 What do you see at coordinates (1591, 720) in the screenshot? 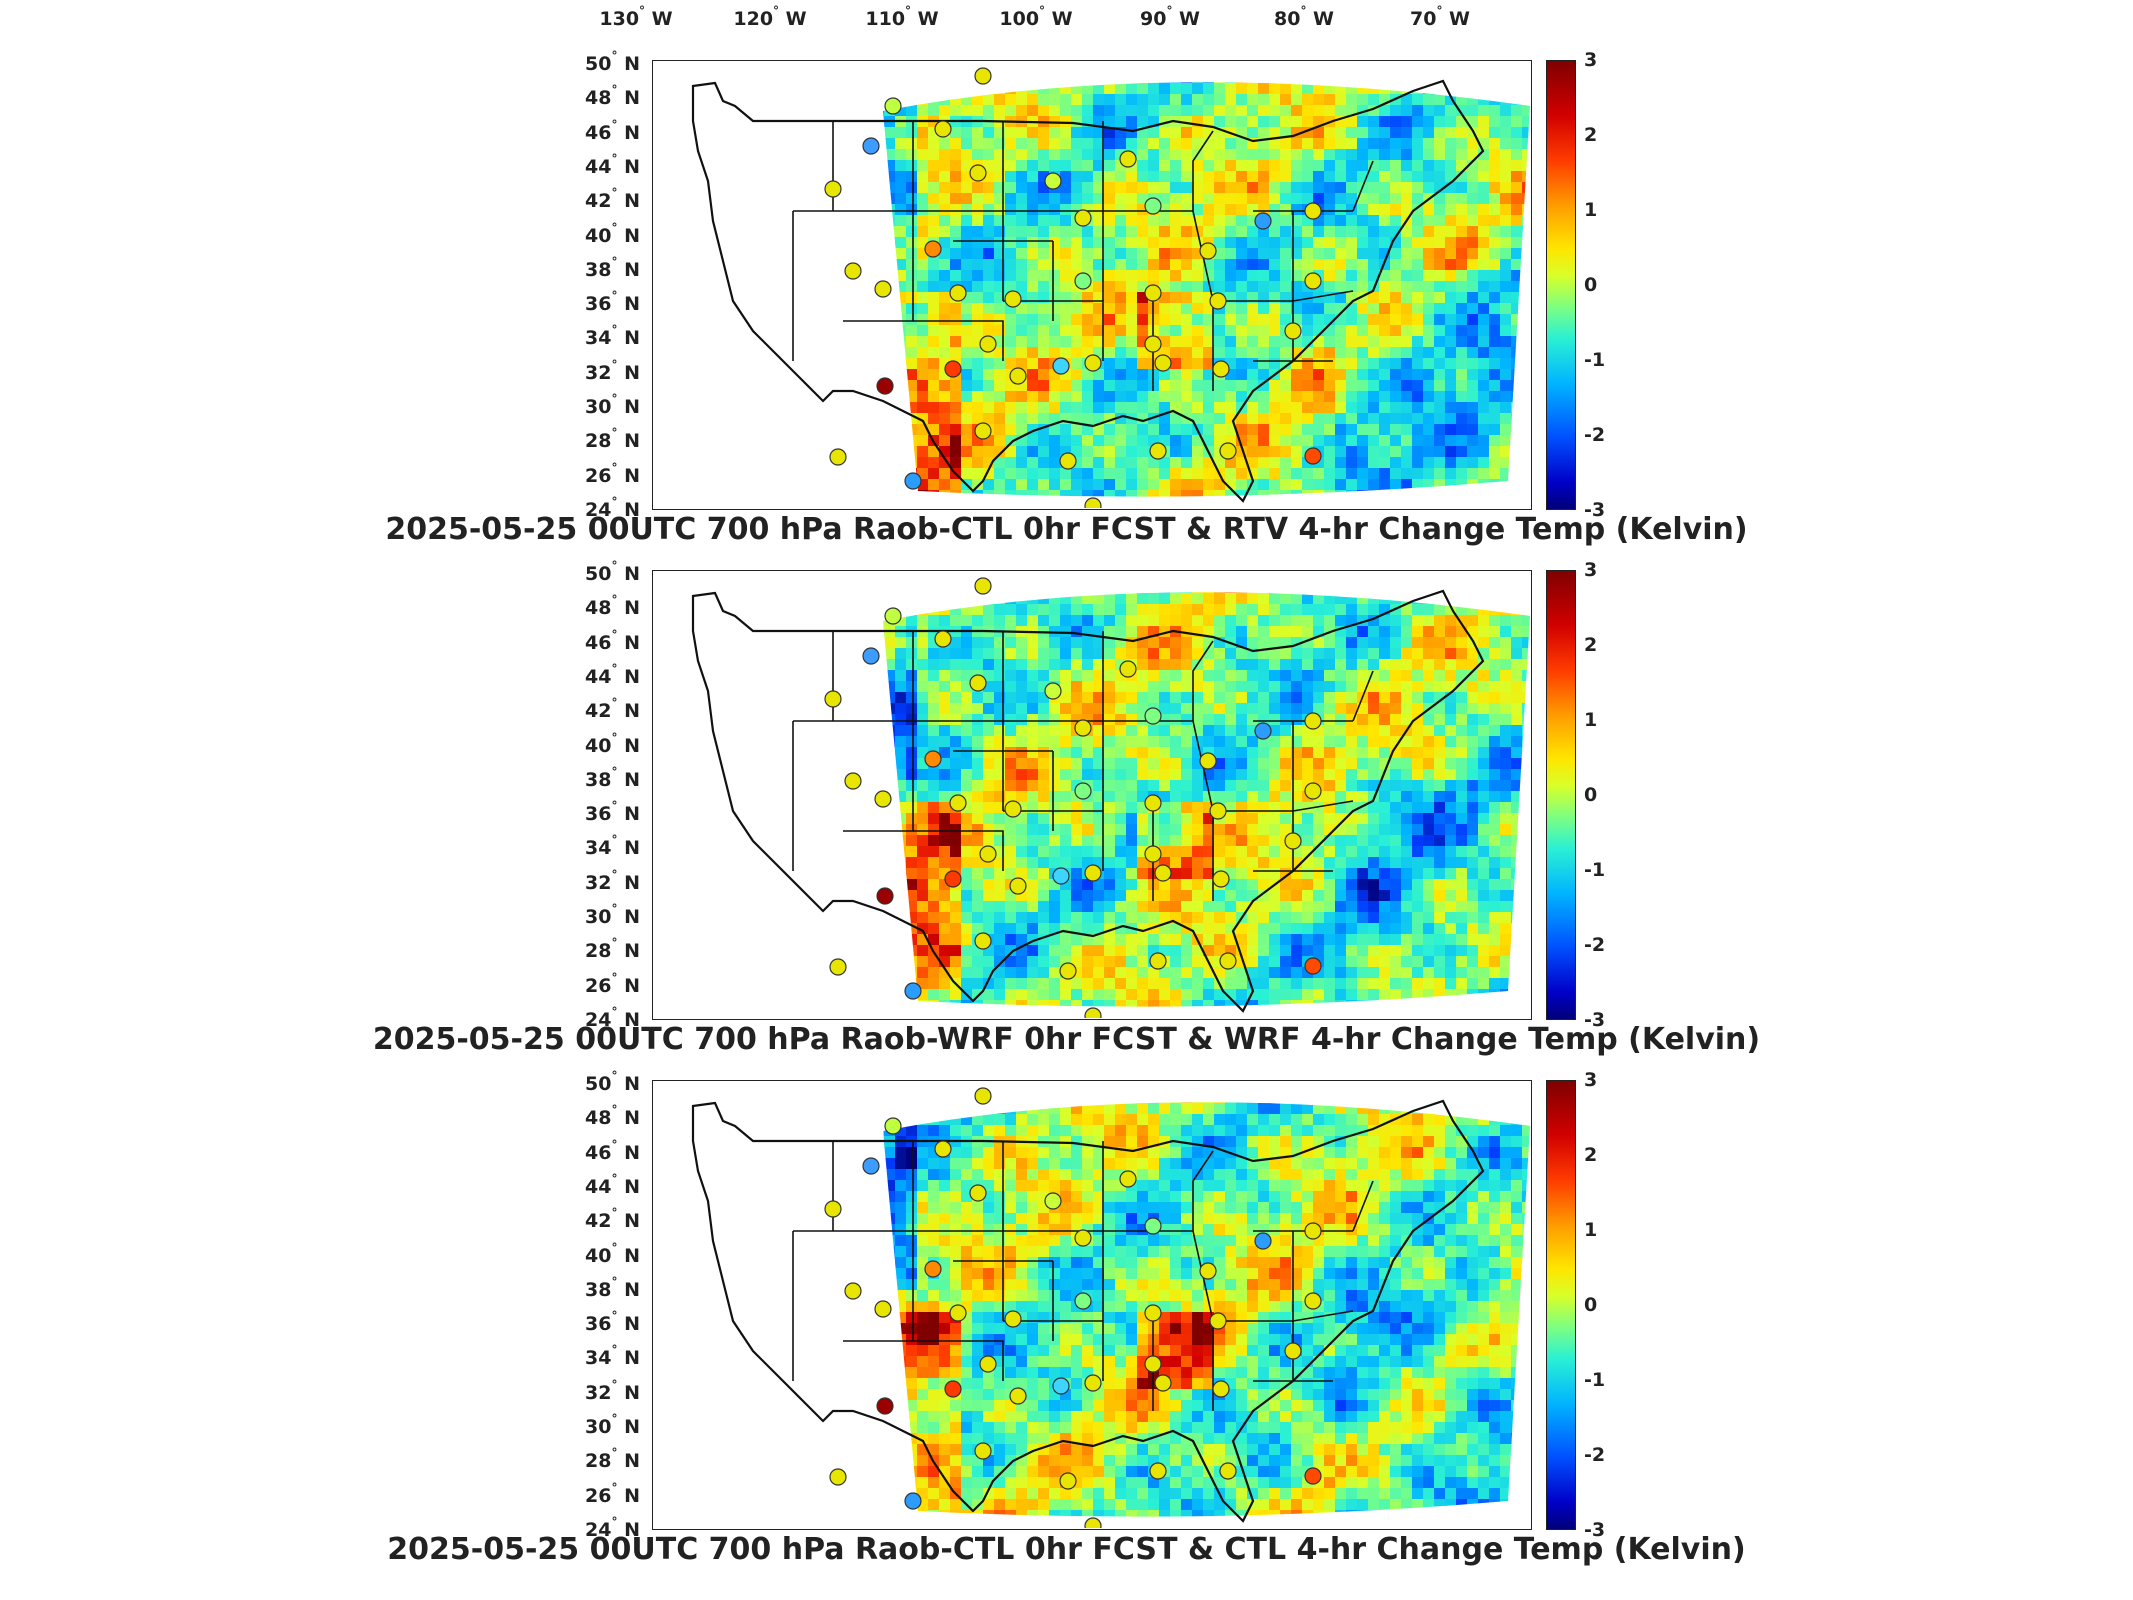
I see `colorbar-tick-1: 1` at bounding box center [1591, 720].